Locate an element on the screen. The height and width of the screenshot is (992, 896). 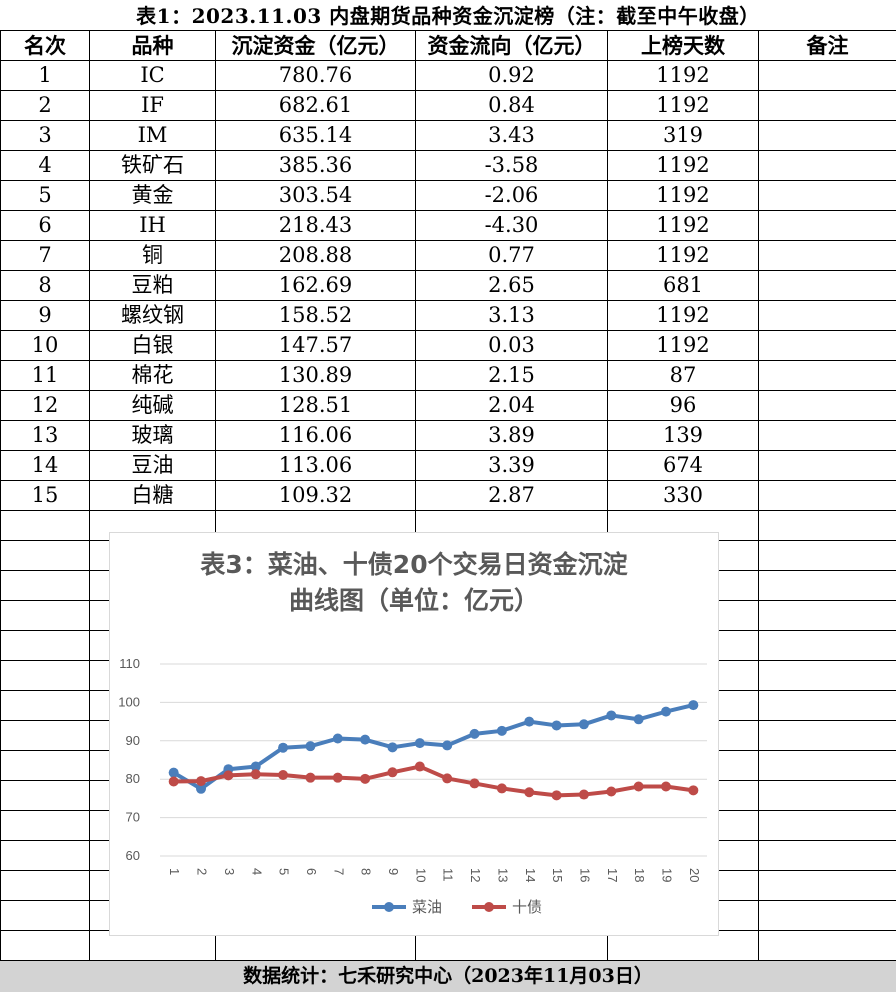
cell-flow: 3.89 is located at coordinates (512, 436).